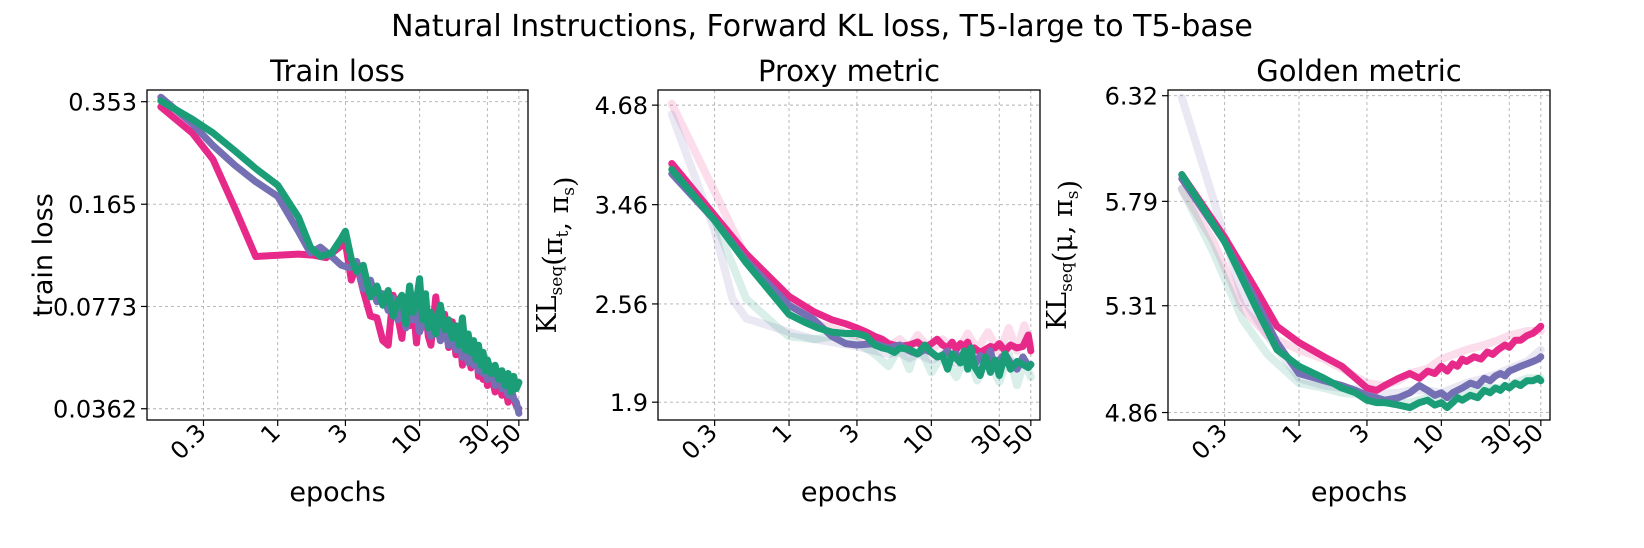 This screenshot has height=548, width=1644. I want to click on y-axis-label-args: (μ, so click(1063, 248).